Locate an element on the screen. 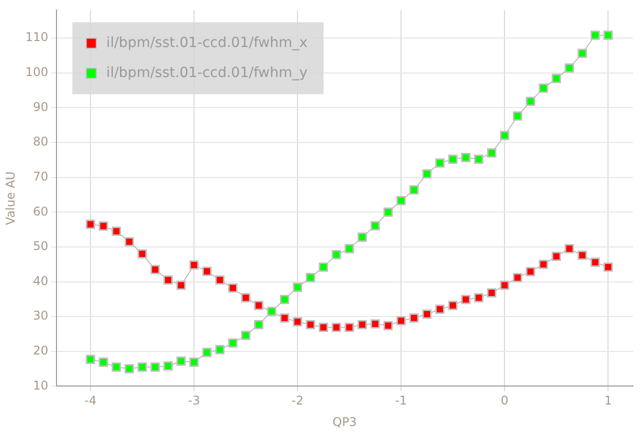 This screenshot has width=640, height=434. legend-label: il/bpm/sst.01-ccd.01/fwhm_y is located at coordinates (207, 72).